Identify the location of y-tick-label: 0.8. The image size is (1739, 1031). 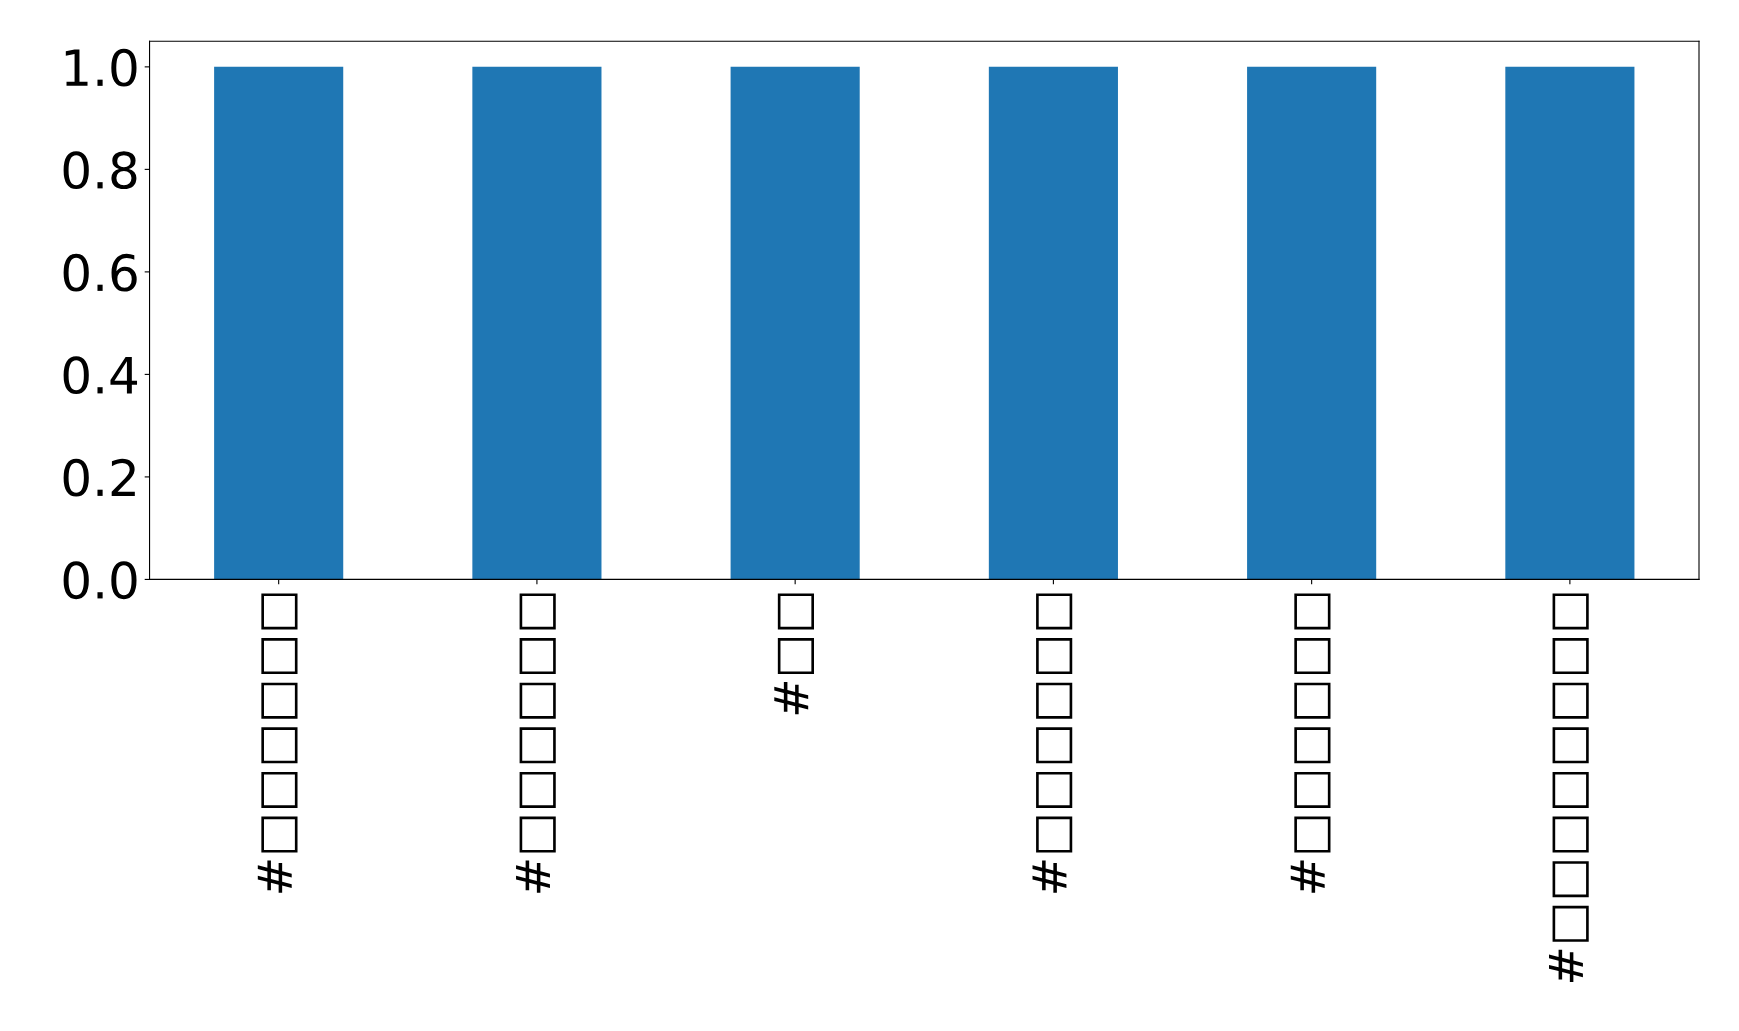
(100, 170).